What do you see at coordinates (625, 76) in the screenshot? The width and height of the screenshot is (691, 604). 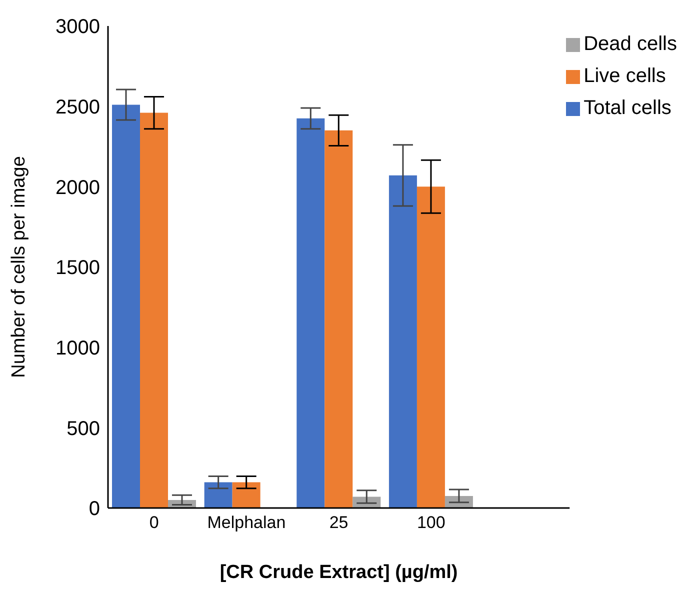 I see `legend-label: Live cells` at bounding box center [625, 76].